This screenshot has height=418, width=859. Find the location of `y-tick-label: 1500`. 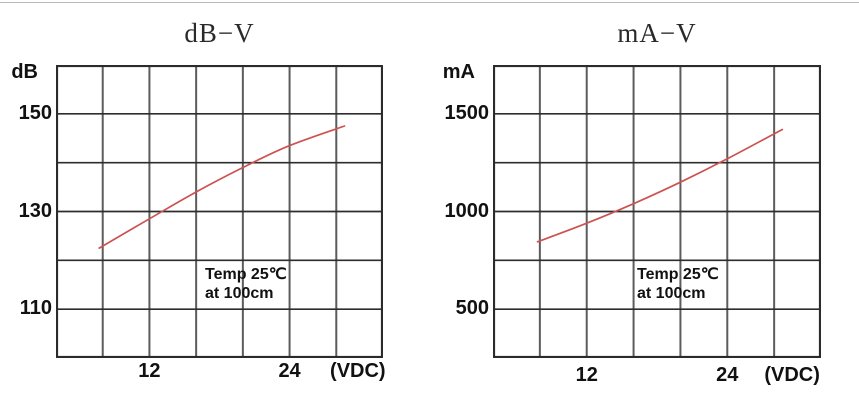

y-tick-label: 1500 is located at coordinates (467, 112).